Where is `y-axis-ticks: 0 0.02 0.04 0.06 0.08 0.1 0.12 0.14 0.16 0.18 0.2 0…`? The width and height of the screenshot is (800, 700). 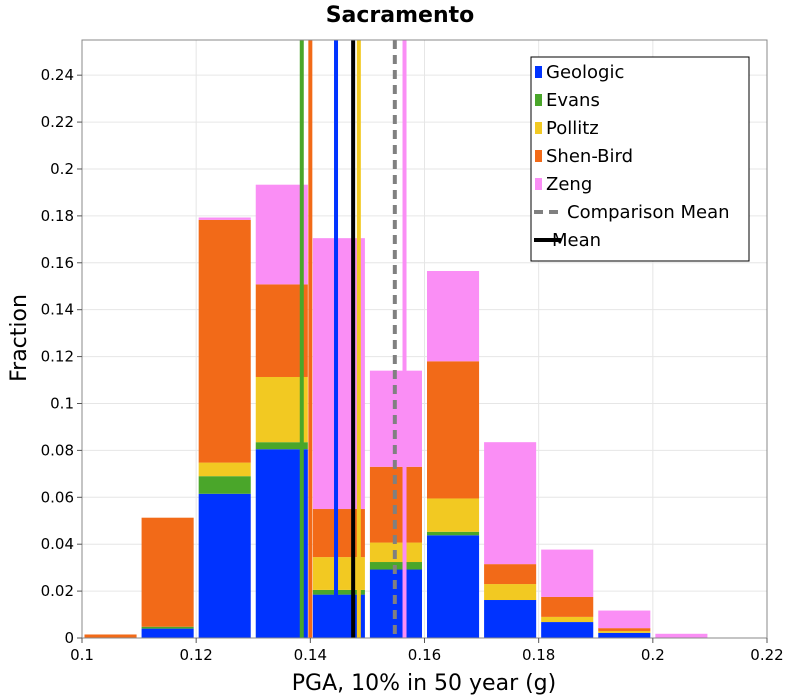 y-axis-ticks: 0 0.02 0.04 0.06 0.08 0.1 0.12 0.14 0.16 0.18 0.2 0… is located at coordinates (61, 356).